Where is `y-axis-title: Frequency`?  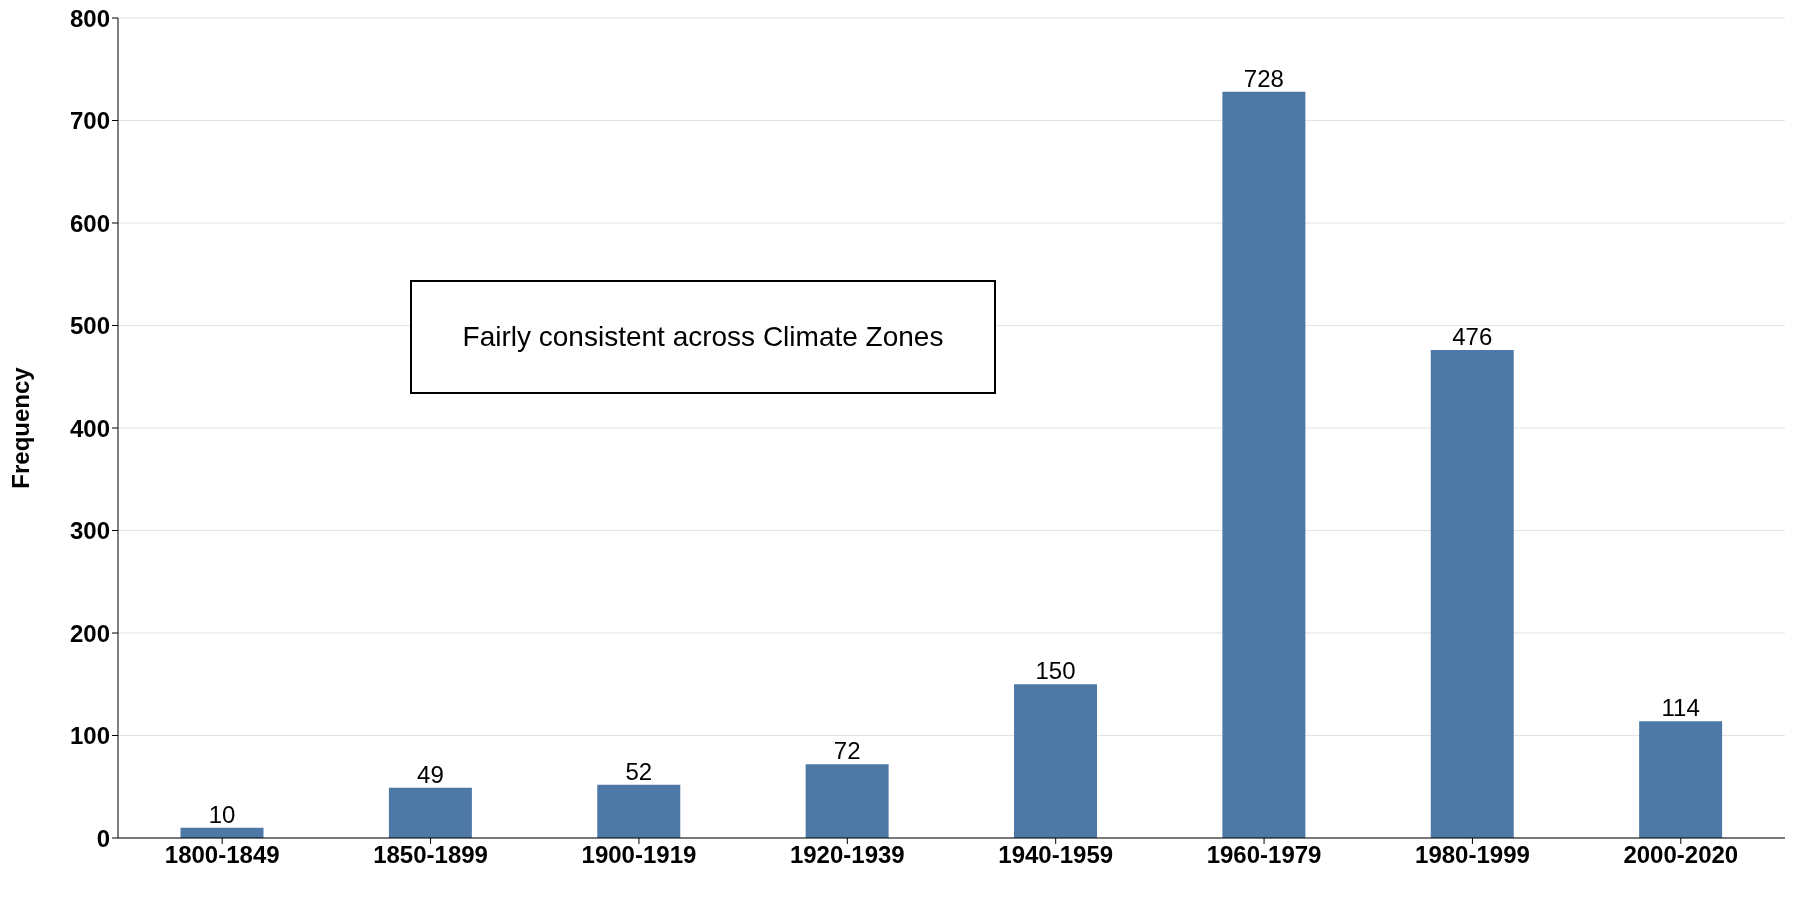 y-axis-title: Frequency is located at coordinates (20, 427).